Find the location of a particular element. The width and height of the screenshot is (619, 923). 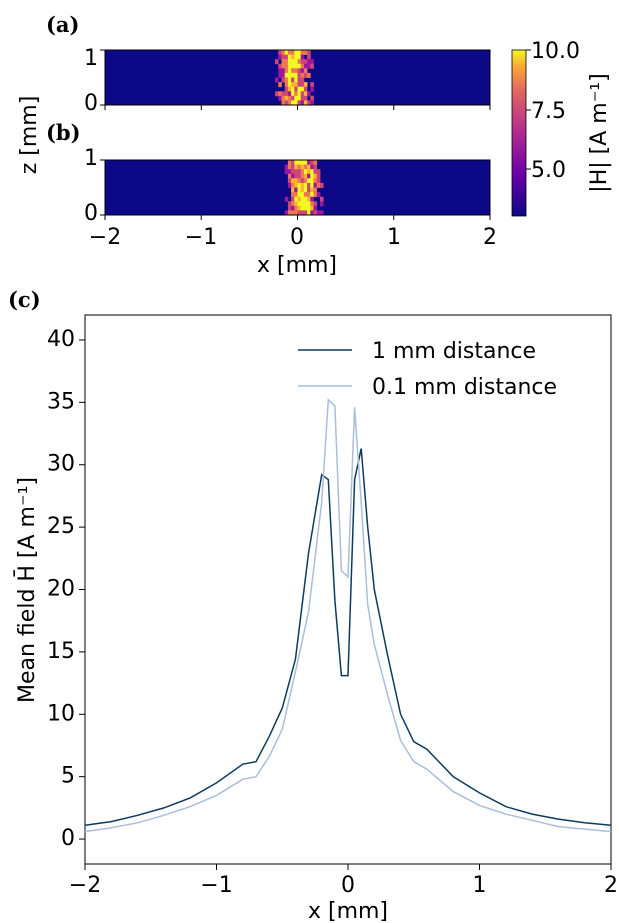

line-chart-ytick-20: 20 is located at coordinates (61, 589).